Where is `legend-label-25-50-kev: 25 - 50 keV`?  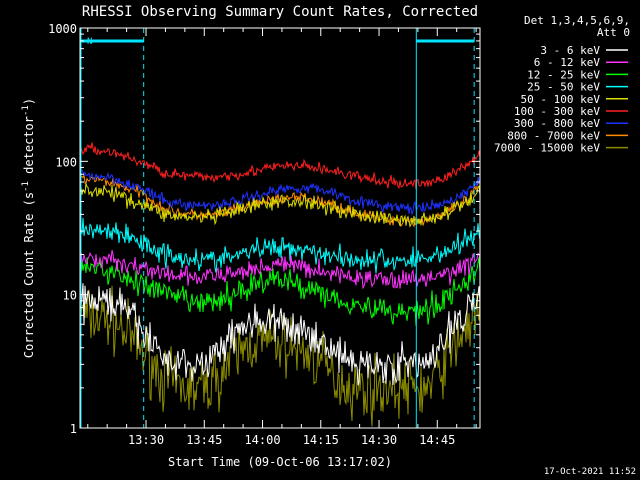
legend-label-25-50-kev: 25 - 50 keV is located at coordinates (563, 87).